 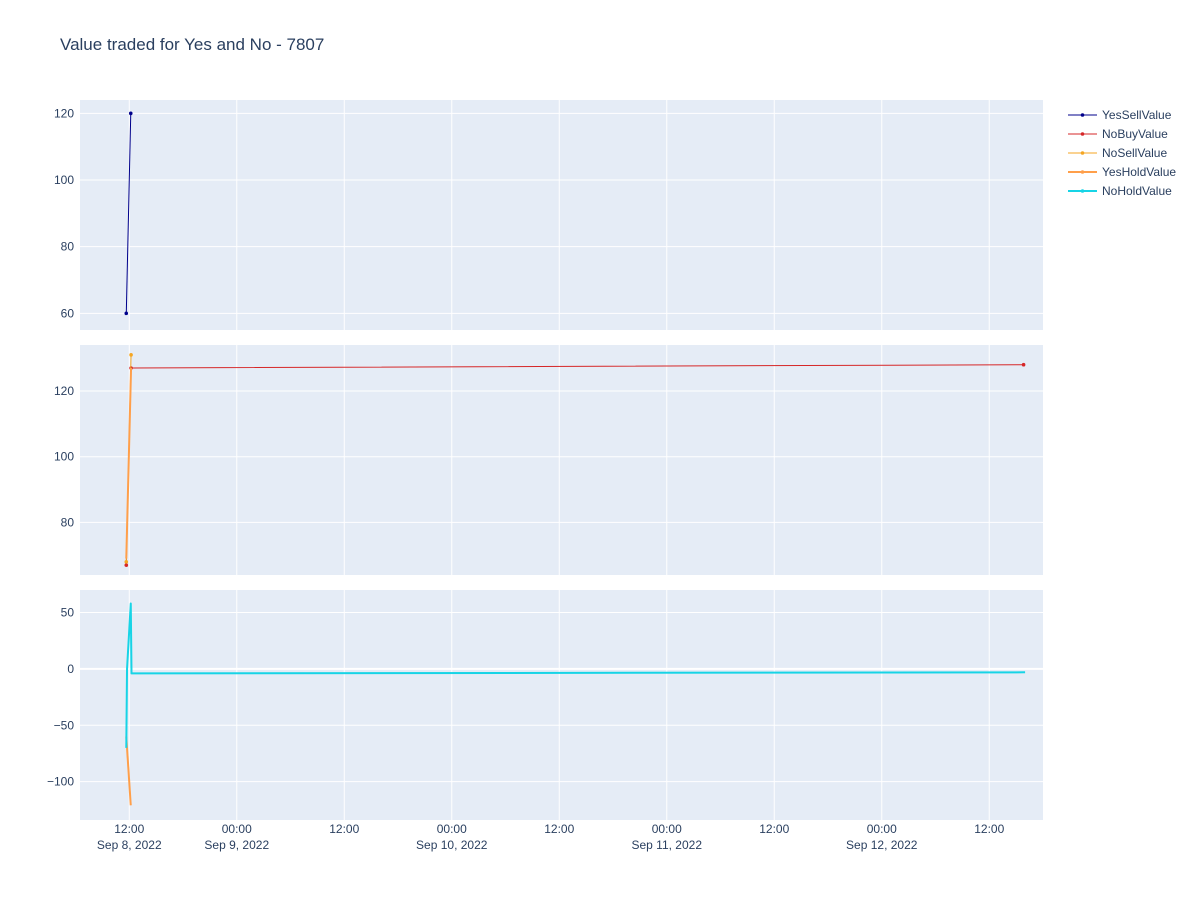 I want to click on legend-label: YesSellValue, so click(x=1137, y=115).